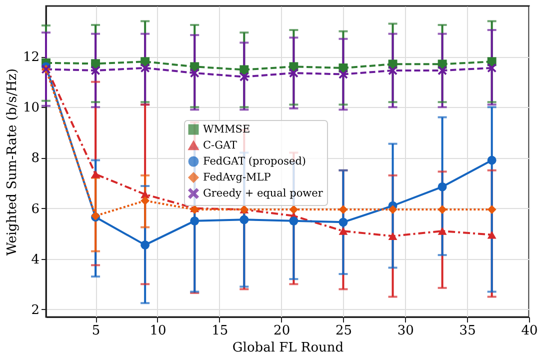 Image resolution: width=550 pixels, height=359 pixels. Describe the element at coordinates (35, 260) in the screenshot. I see `y-tick-label: 4` at that location.